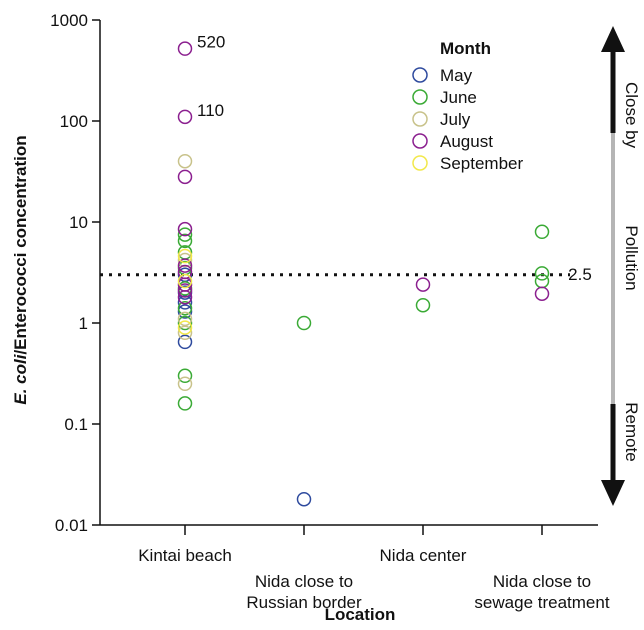  Describe the element at coordinates (210, 110) in the screenshot. I see `point-annotation: 110` at that location.